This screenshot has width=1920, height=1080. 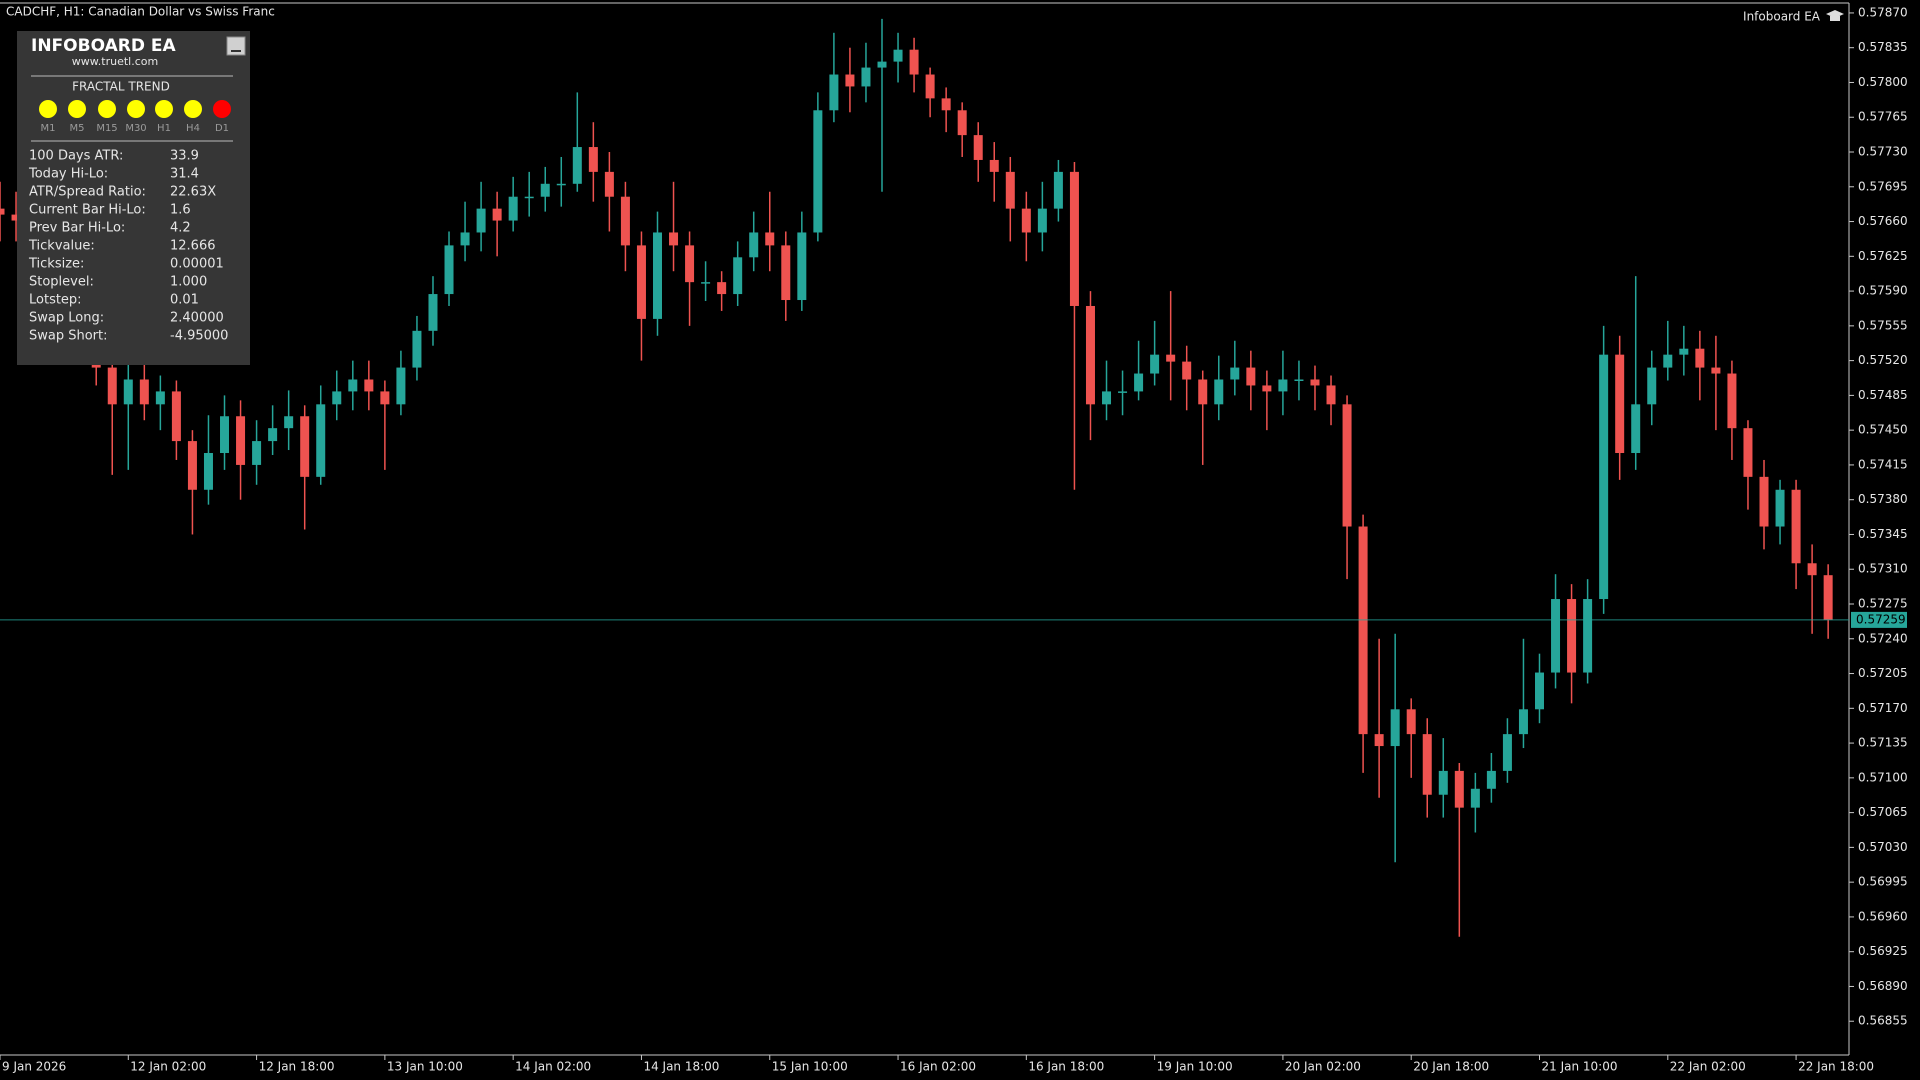 What do you see at coordinates (810, 1067) in the screenshot?
I see `x-tick-label: 15 Jan 10:00` at bounding box center [810, 1067].